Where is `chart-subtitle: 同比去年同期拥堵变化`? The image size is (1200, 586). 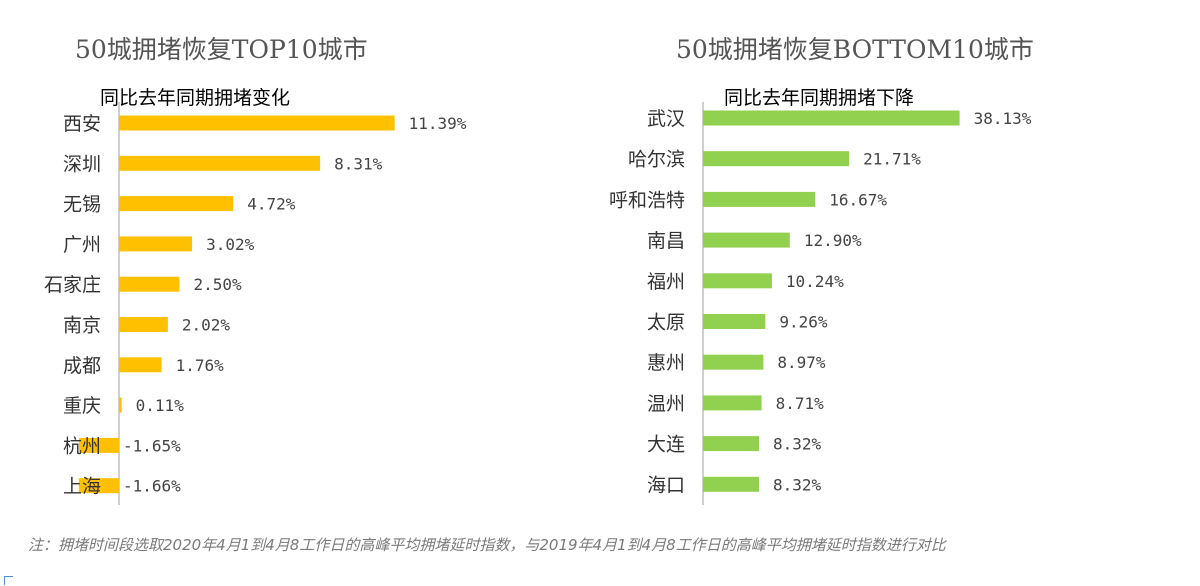
chart-subtitle: 同比去年同期拥堵变化 is located at coordinates (195, 98).